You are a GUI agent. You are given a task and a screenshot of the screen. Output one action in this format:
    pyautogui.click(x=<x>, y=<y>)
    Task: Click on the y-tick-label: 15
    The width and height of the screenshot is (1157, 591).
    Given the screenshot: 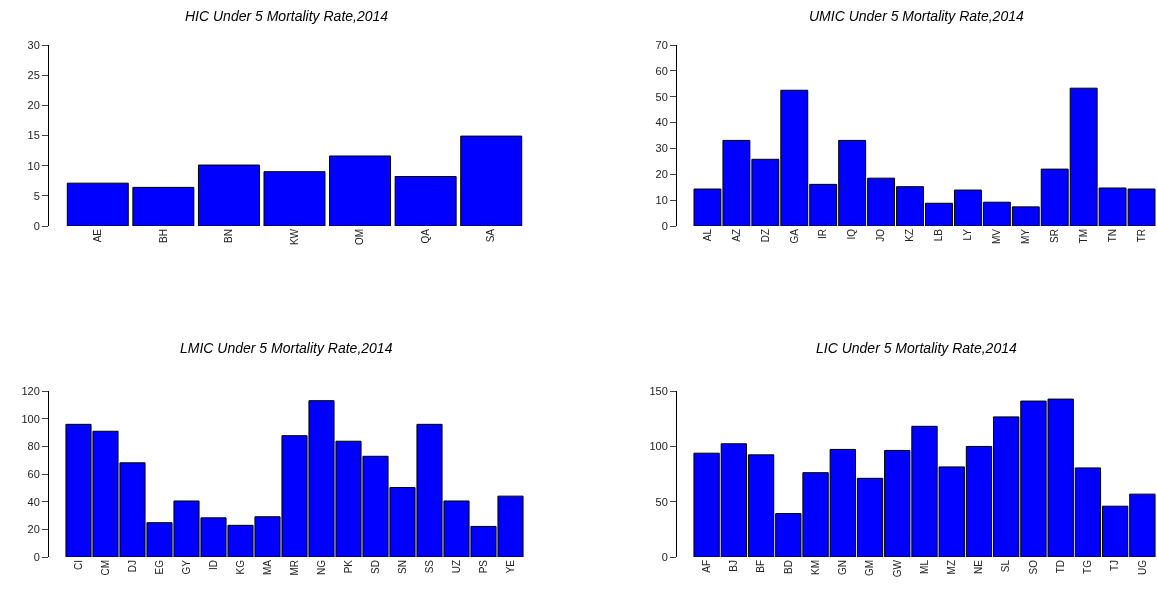 What is the action you would take?
    pyautogui.click(x=33, y=135)
    